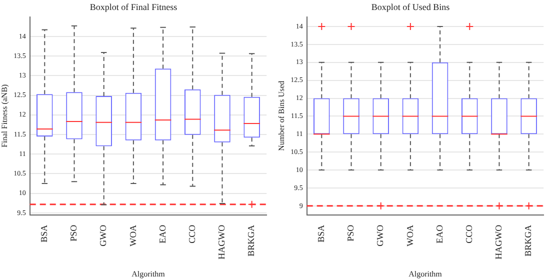 Image resolution: width=550 pixels, height=279 pixels. I want to click on chart-title: Boxplot of Final Fitness, so click(134, 7).